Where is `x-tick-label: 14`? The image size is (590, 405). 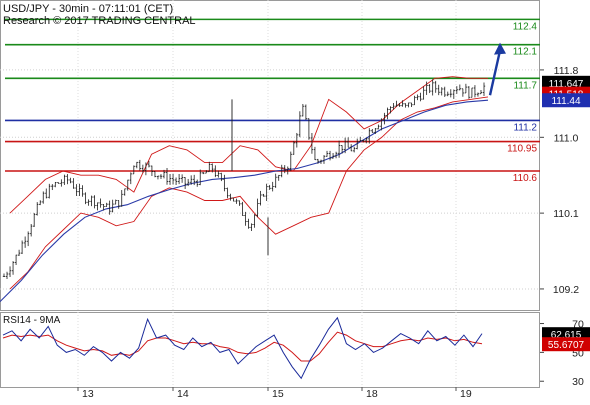
x-tick-label: 14 is located at coordinates (183, 394).